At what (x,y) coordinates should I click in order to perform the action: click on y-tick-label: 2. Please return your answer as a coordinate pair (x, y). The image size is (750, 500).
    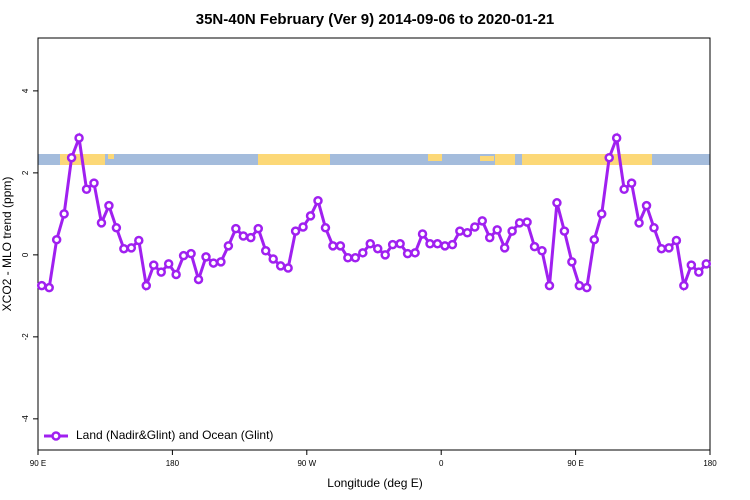
    Looking at the image, I should click on (25, 172).